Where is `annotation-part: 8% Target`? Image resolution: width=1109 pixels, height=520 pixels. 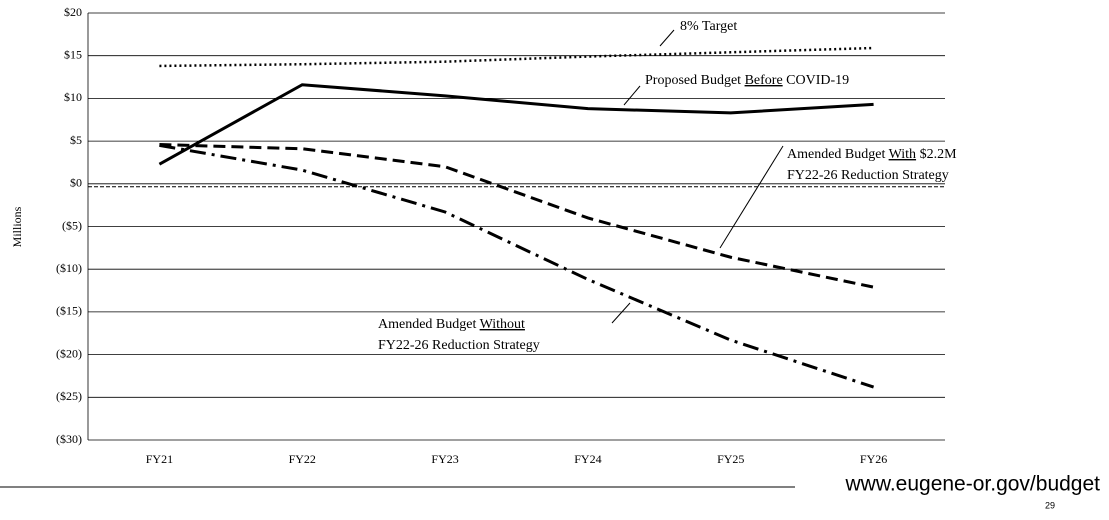 annotation-part: 8% Target is located at coordinates (708, 26).